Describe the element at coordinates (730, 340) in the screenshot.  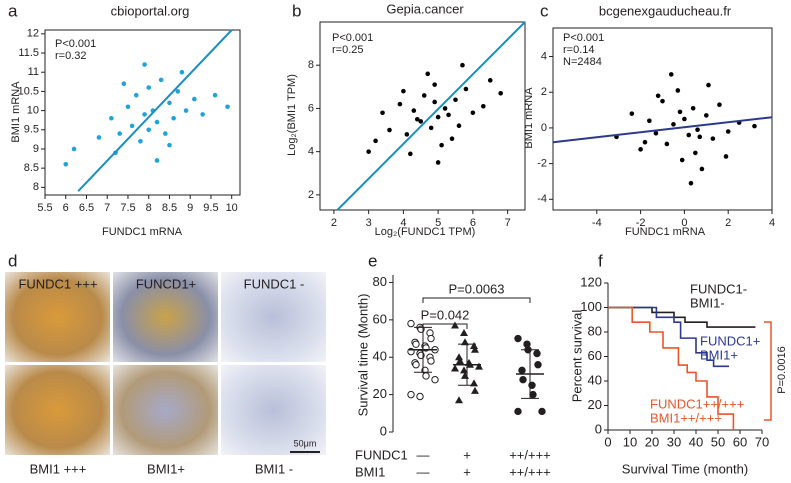
I see `legend-label: FUNDC1+` at that location.